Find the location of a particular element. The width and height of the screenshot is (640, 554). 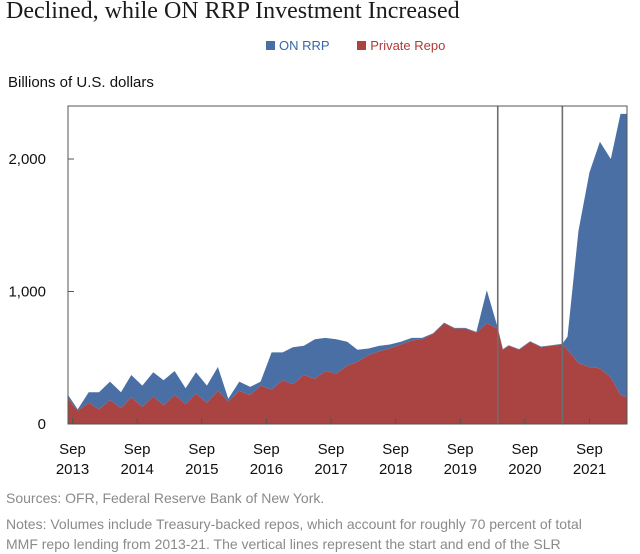

y-tick-label: 0 is located at coordinates (42, 424).